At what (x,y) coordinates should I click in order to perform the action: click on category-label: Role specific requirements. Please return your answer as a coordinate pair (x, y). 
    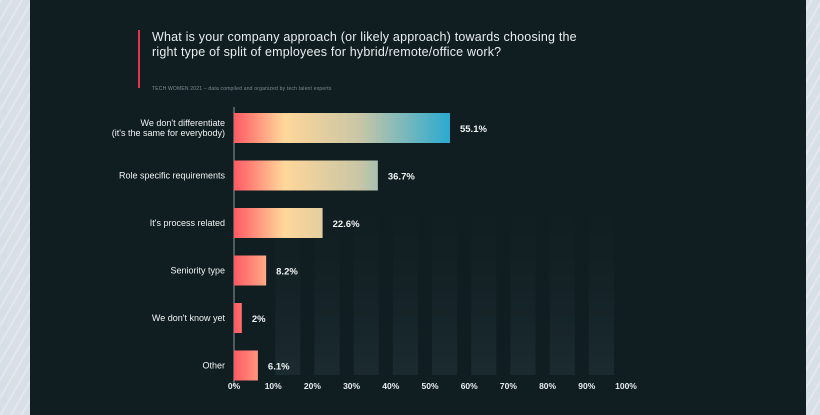
    Looking at the image, I should click on (172, 176).